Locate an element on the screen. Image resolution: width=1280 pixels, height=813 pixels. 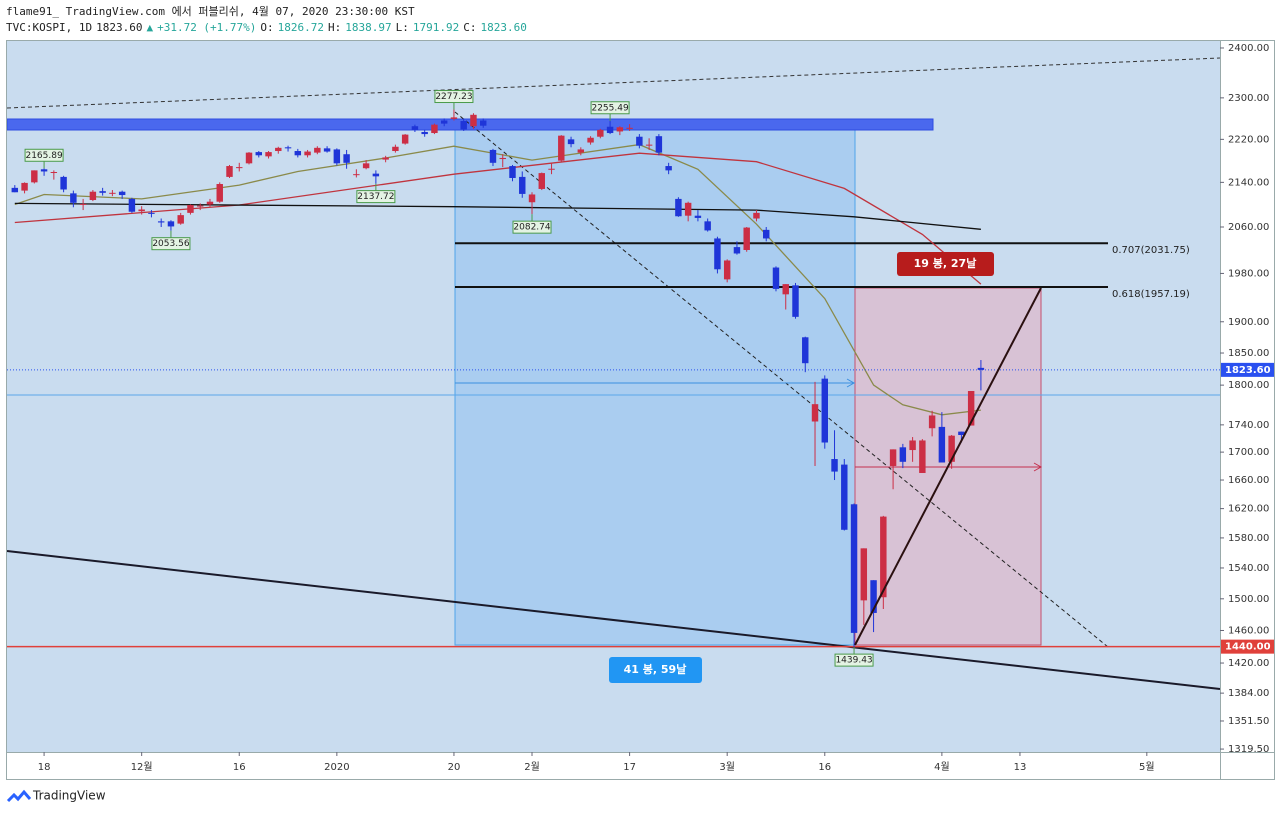
measure-label: 41 봉, 59날 is located at coordinates (655, 669).